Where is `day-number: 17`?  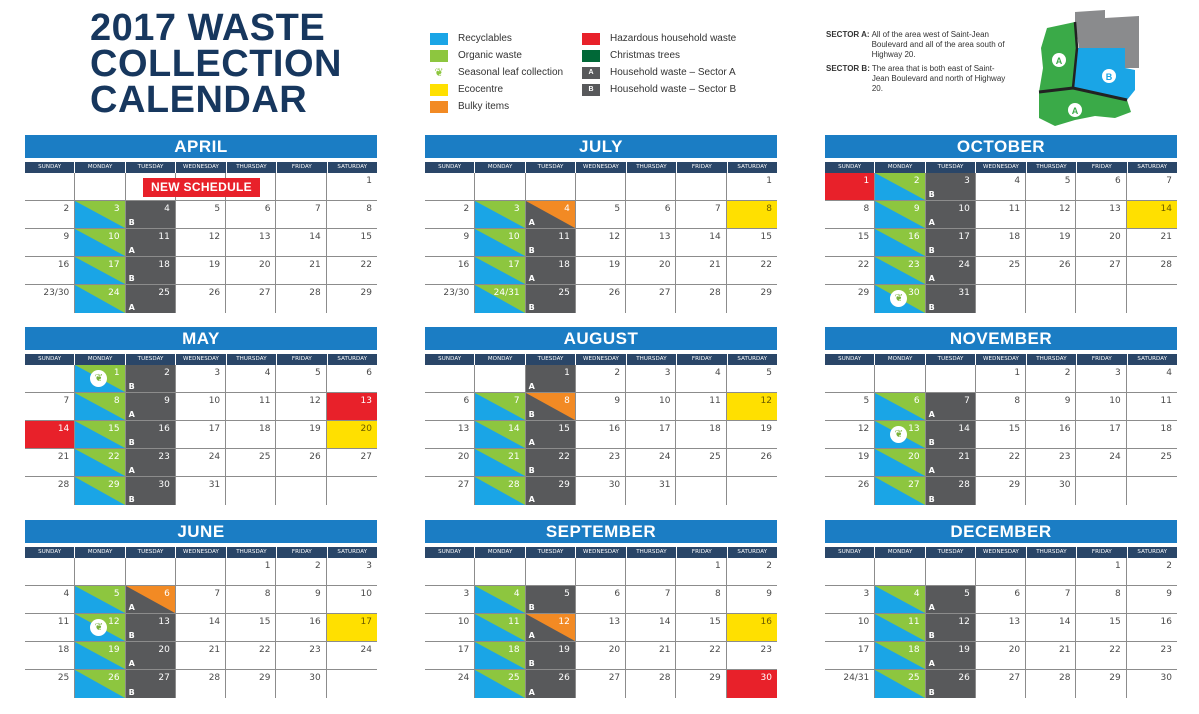
day-number: 17 is located at coordinates (366, 622).